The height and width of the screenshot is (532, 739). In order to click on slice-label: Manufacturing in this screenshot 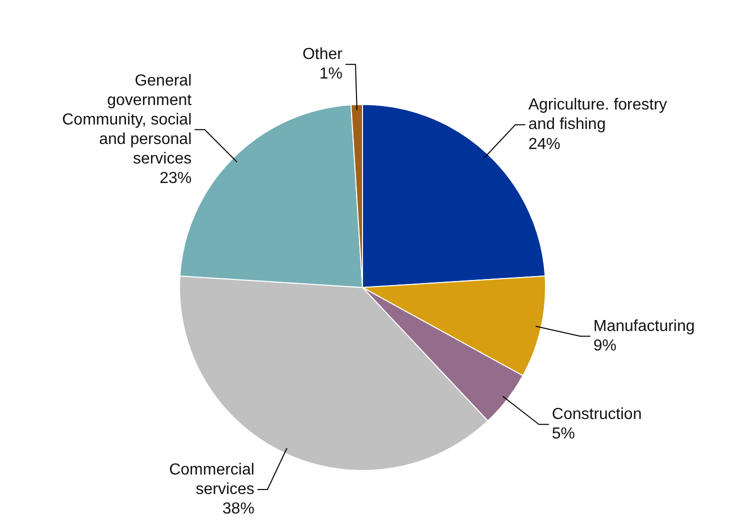, I will do `click(644, 326)`.